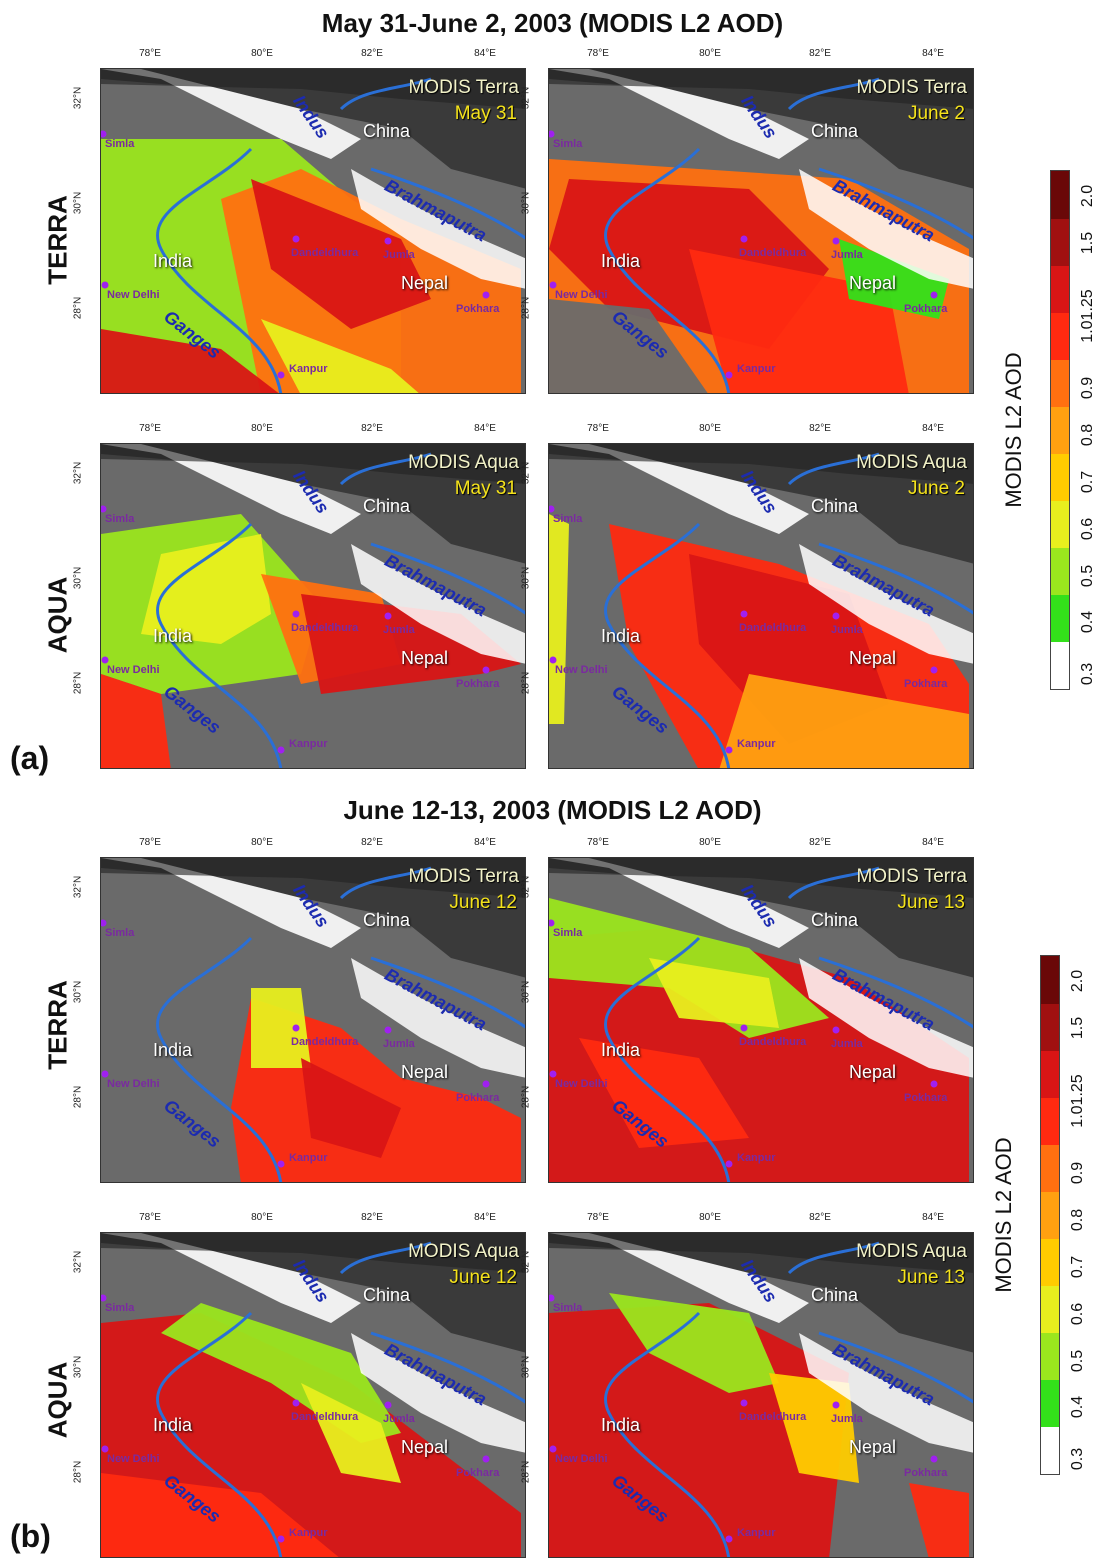 The width and height of the screenshot is (1105, 1562). What do you see at coordinates (1013, 430) in the screenshot?
I see `colorbar-title: MODIS L2 AOD` at bounding box center [1013, 430].